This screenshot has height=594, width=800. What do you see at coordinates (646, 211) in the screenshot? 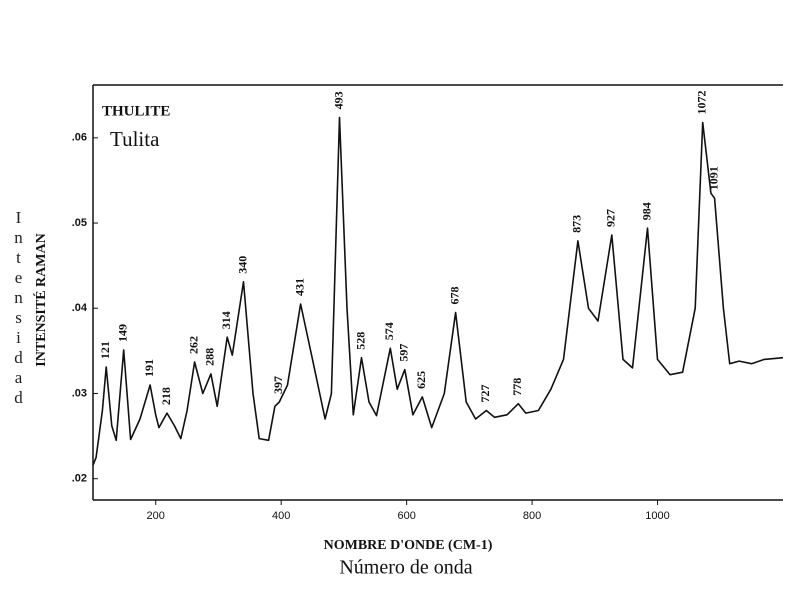
I see `peak-label: 984` at bounding box center [646, 211].